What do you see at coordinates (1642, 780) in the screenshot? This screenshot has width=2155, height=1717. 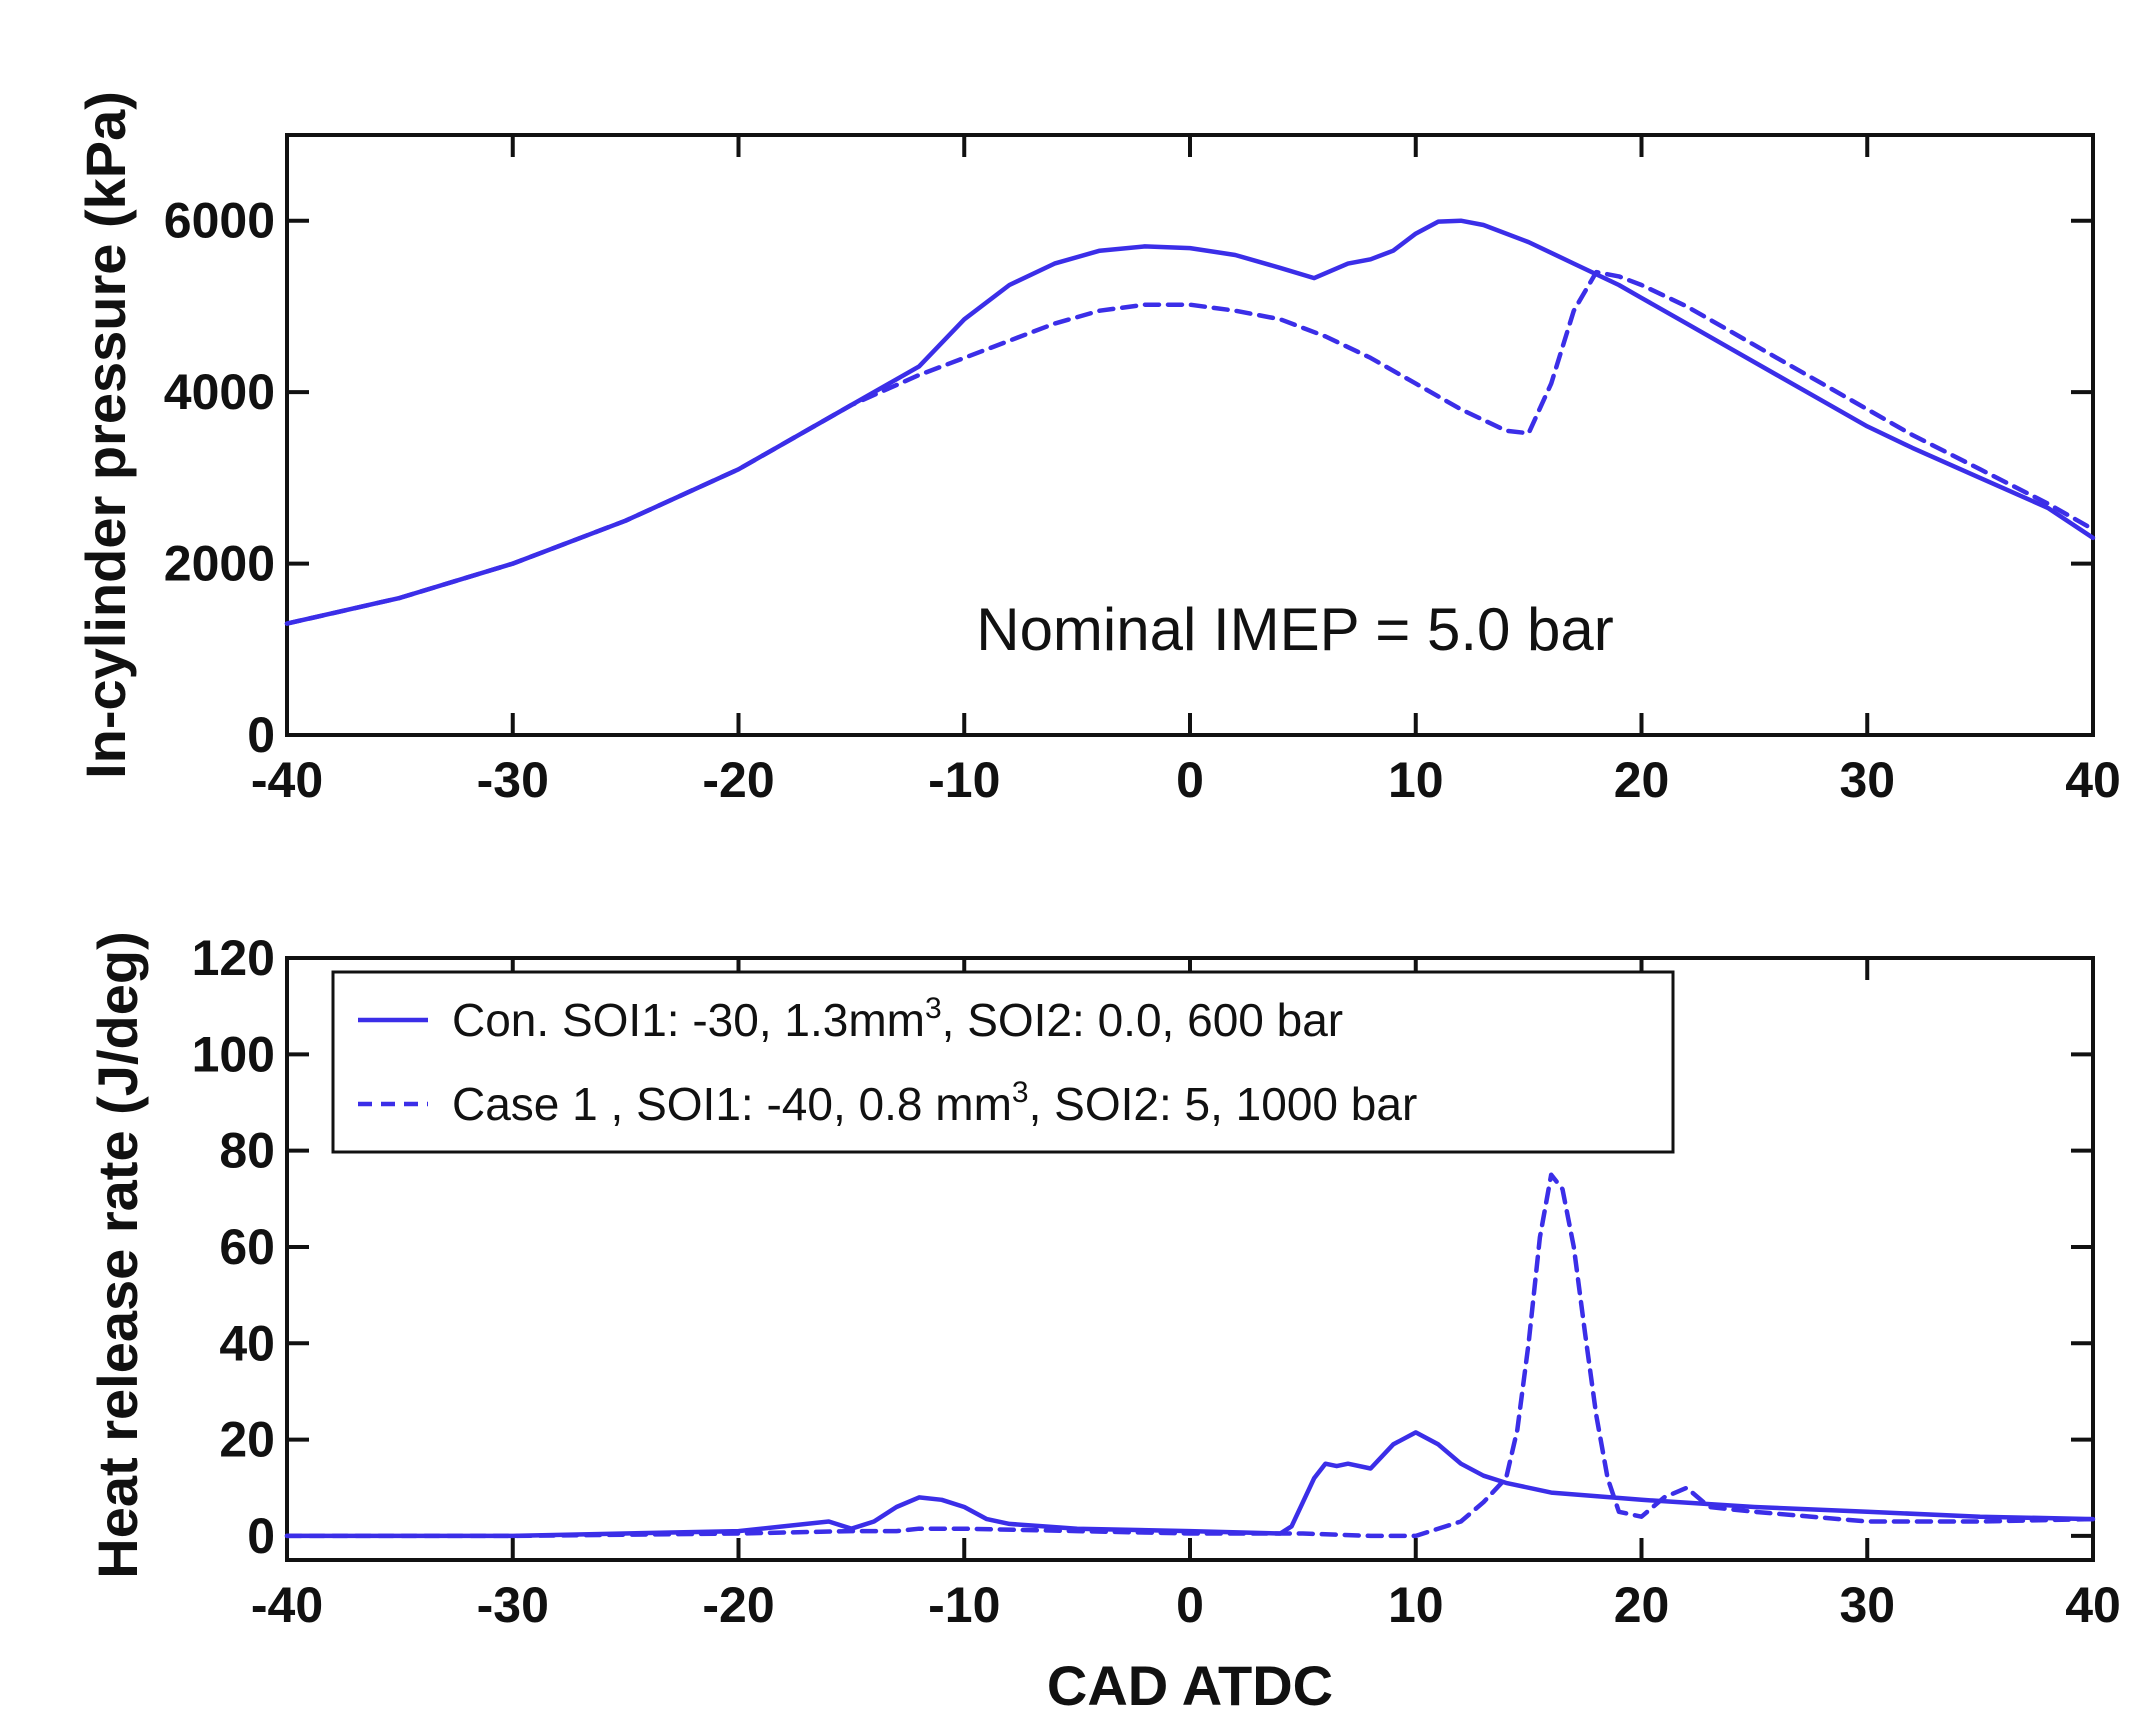 I see `pressure-x-tick-label: 20` at bounding box center [1642, 780].